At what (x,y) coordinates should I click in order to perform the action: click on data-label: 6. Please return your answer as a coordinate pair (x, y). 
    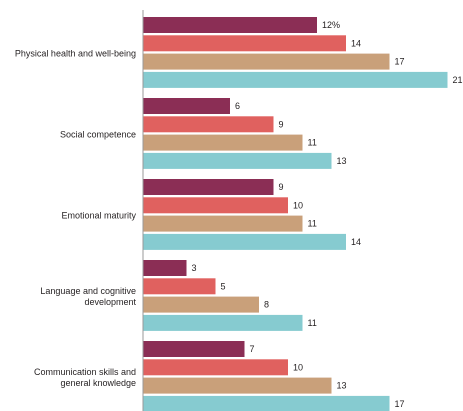
    Looking at the image, I should click on (237, 106).